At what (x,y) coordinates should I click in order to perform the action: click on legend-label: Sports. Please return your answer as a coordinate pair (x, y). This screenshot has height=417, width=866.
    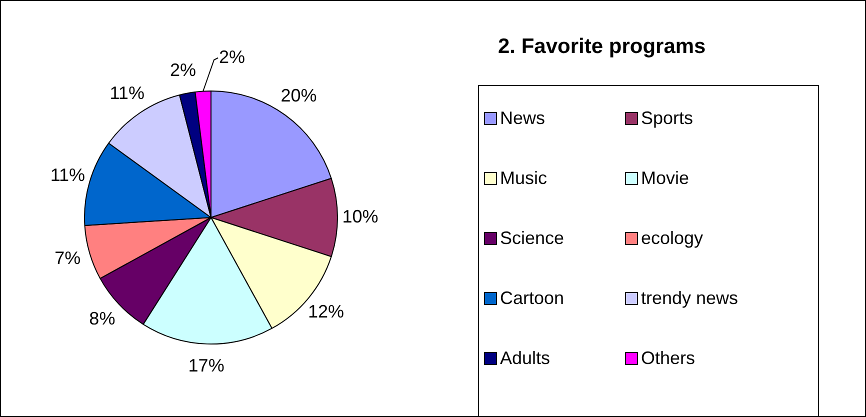
    Looking at the image, I should click on (667, 118).